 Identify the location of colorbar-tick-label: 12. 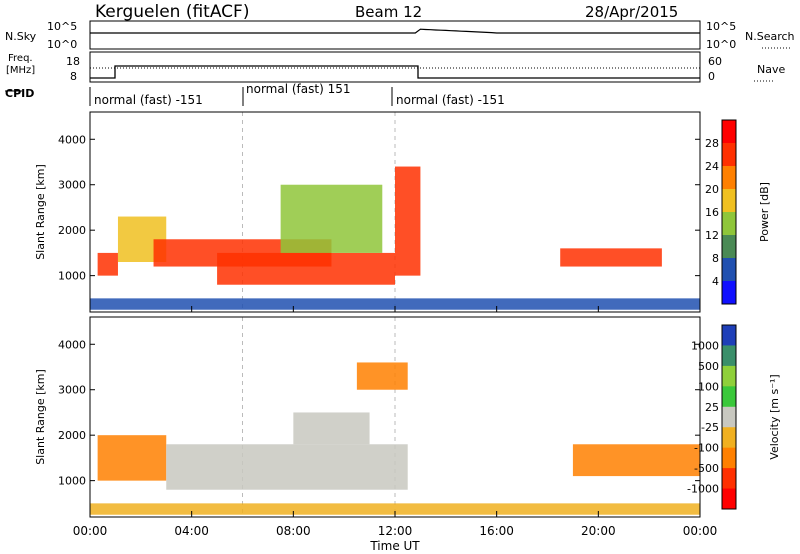
(712, 235).